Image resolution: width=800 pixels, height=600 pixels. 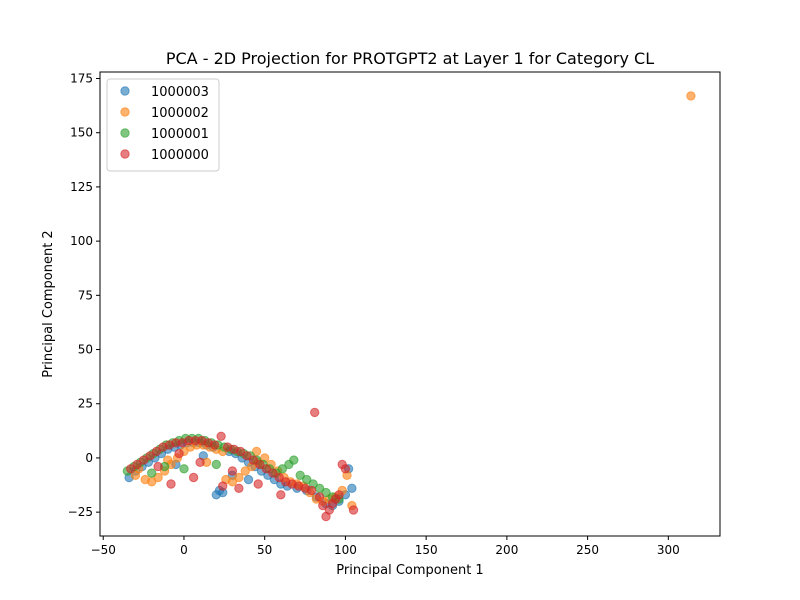 I want to click on legend-label: 1000002, so click(x=180, y=113).